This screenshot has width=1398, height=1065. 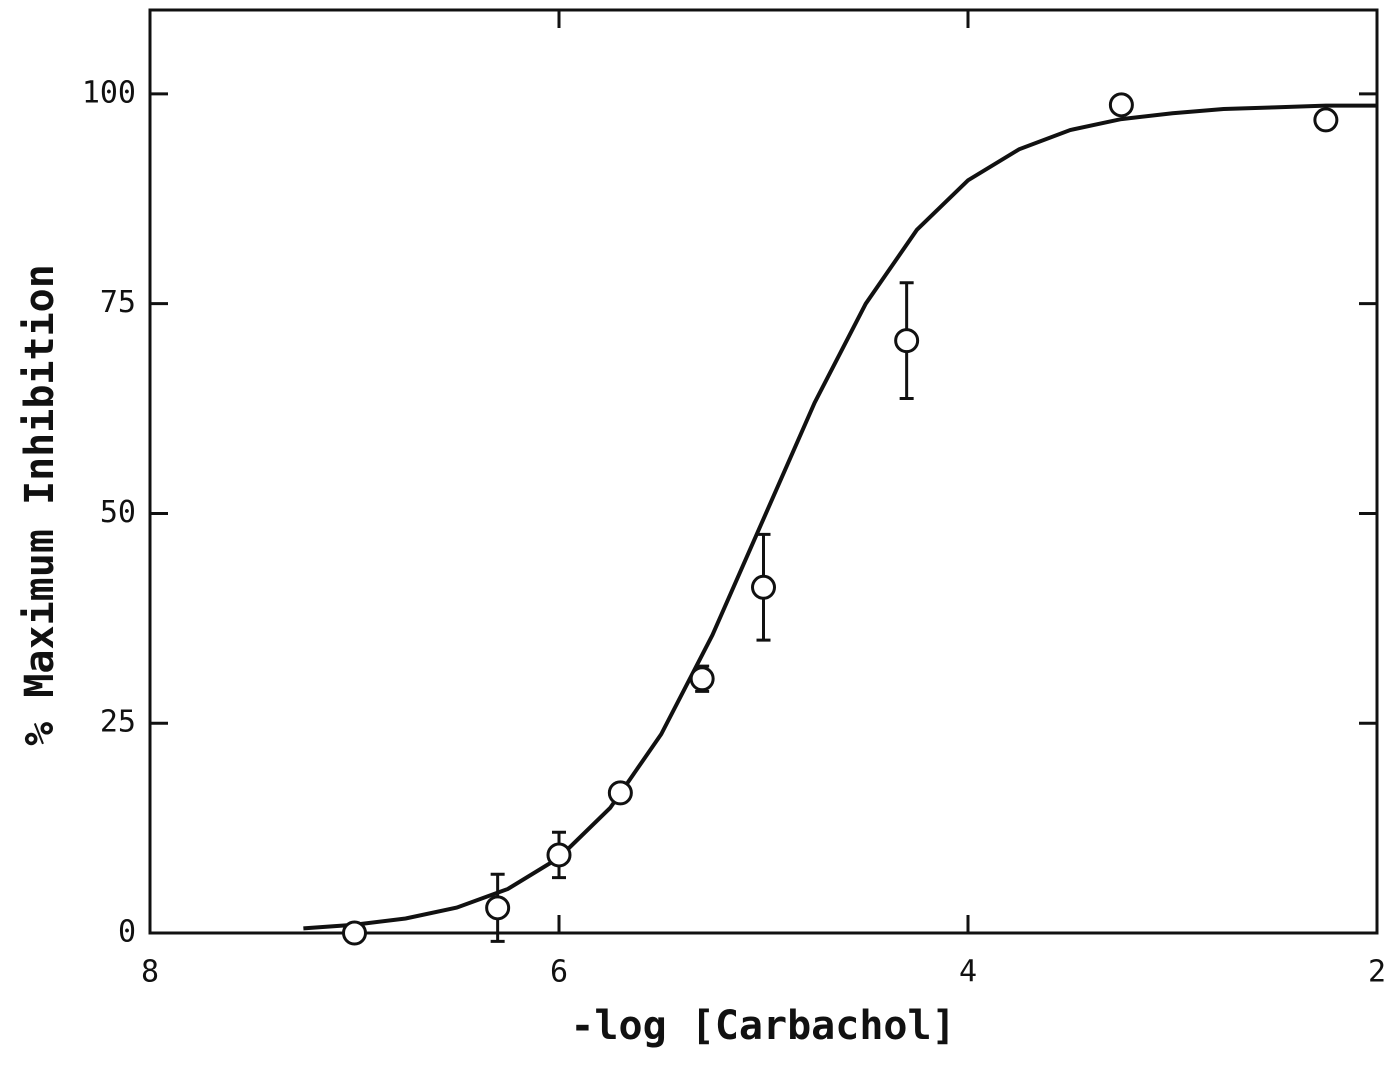 What do you see at coordinates (118, 722) in the screenshot?
I see `y-tick-label: 25` at bounding box center [118, 722].